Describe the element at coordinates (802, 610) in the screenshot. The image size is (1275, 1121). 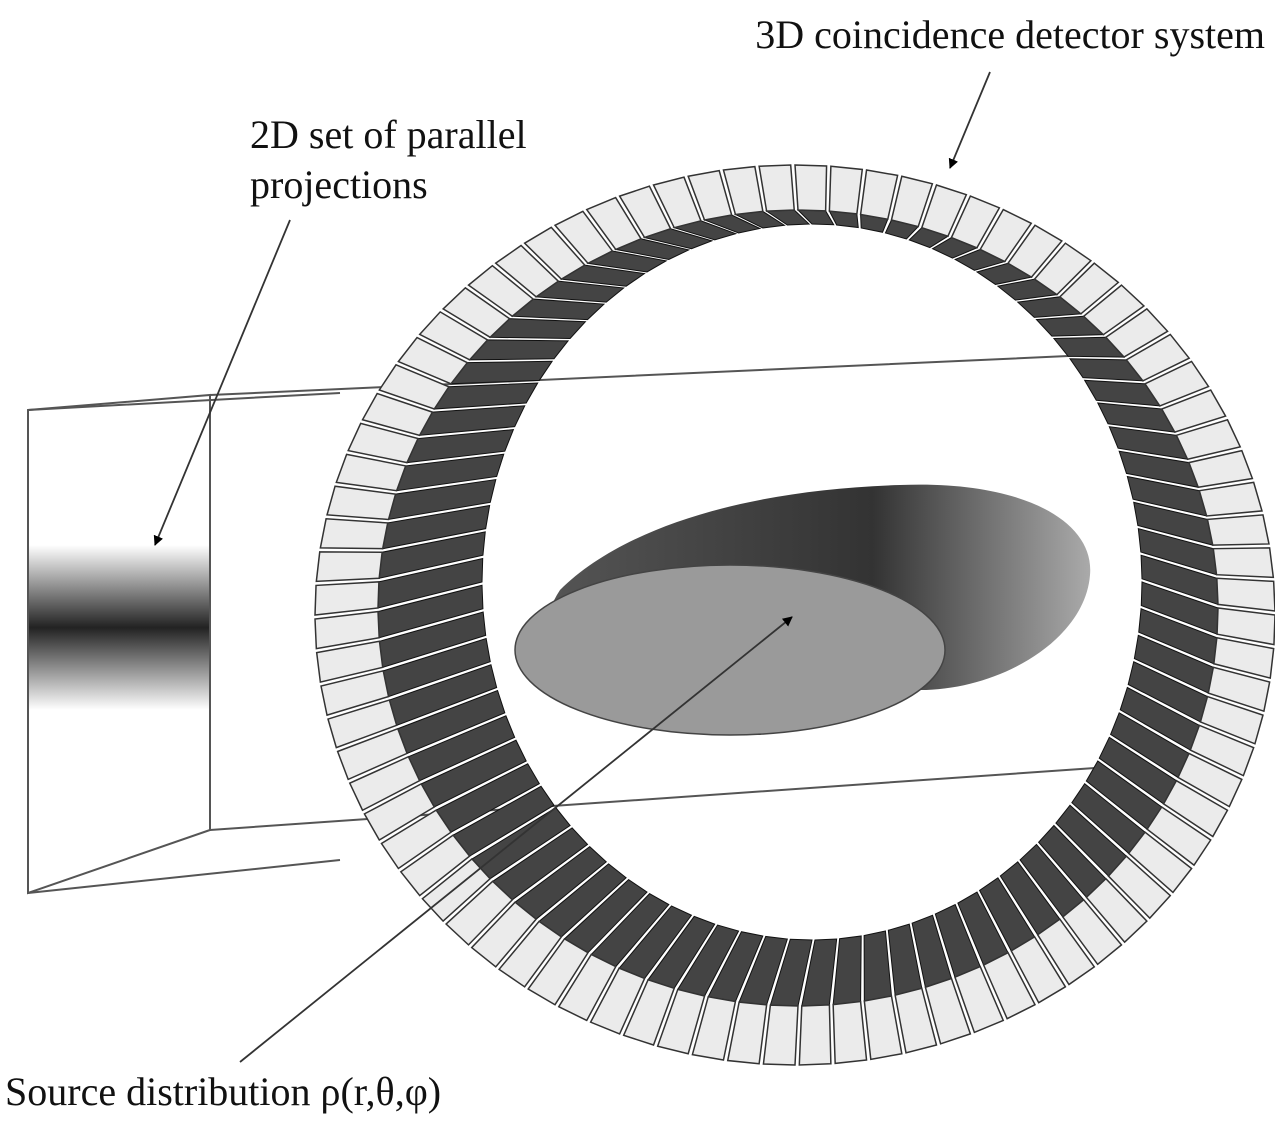
I see `source-cylinder` at that location.